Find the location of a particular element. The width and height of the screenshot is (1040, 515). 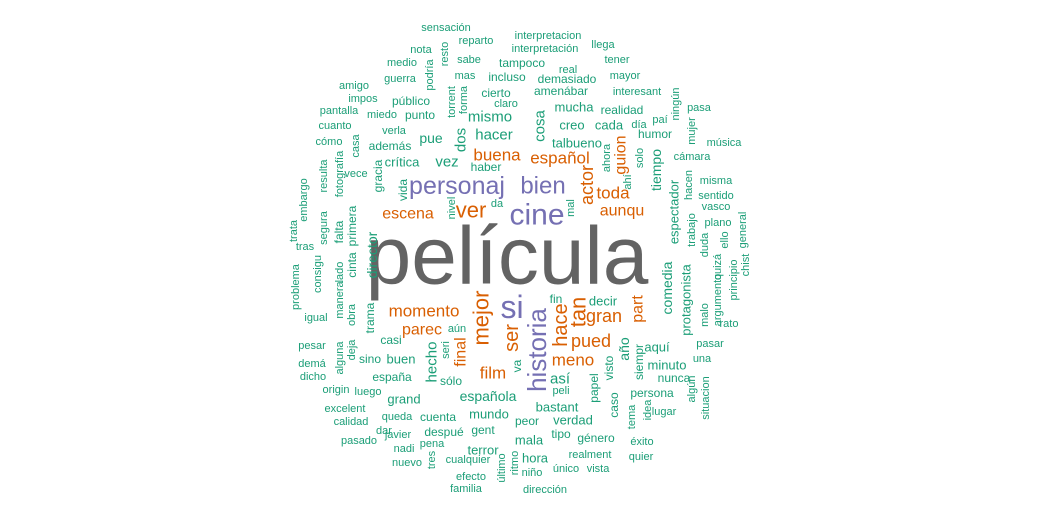

word-mejor: mejor is located at coordinates (481, 317).